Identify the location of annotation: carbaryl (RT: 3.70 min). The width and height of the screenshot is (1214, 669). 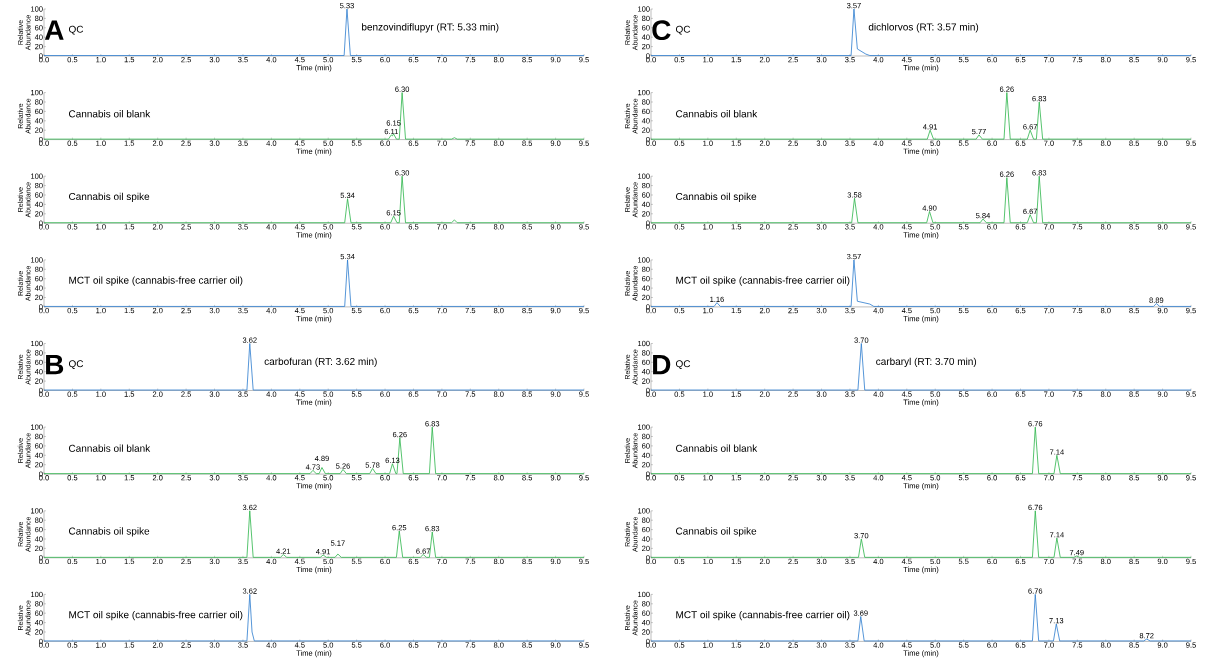
(926, 362).